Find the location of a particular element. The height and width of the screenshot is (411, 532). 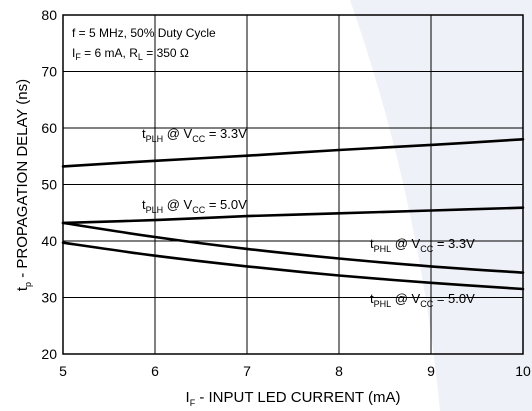

series-tphl-3v3-line is located at coordinates (293, 247).